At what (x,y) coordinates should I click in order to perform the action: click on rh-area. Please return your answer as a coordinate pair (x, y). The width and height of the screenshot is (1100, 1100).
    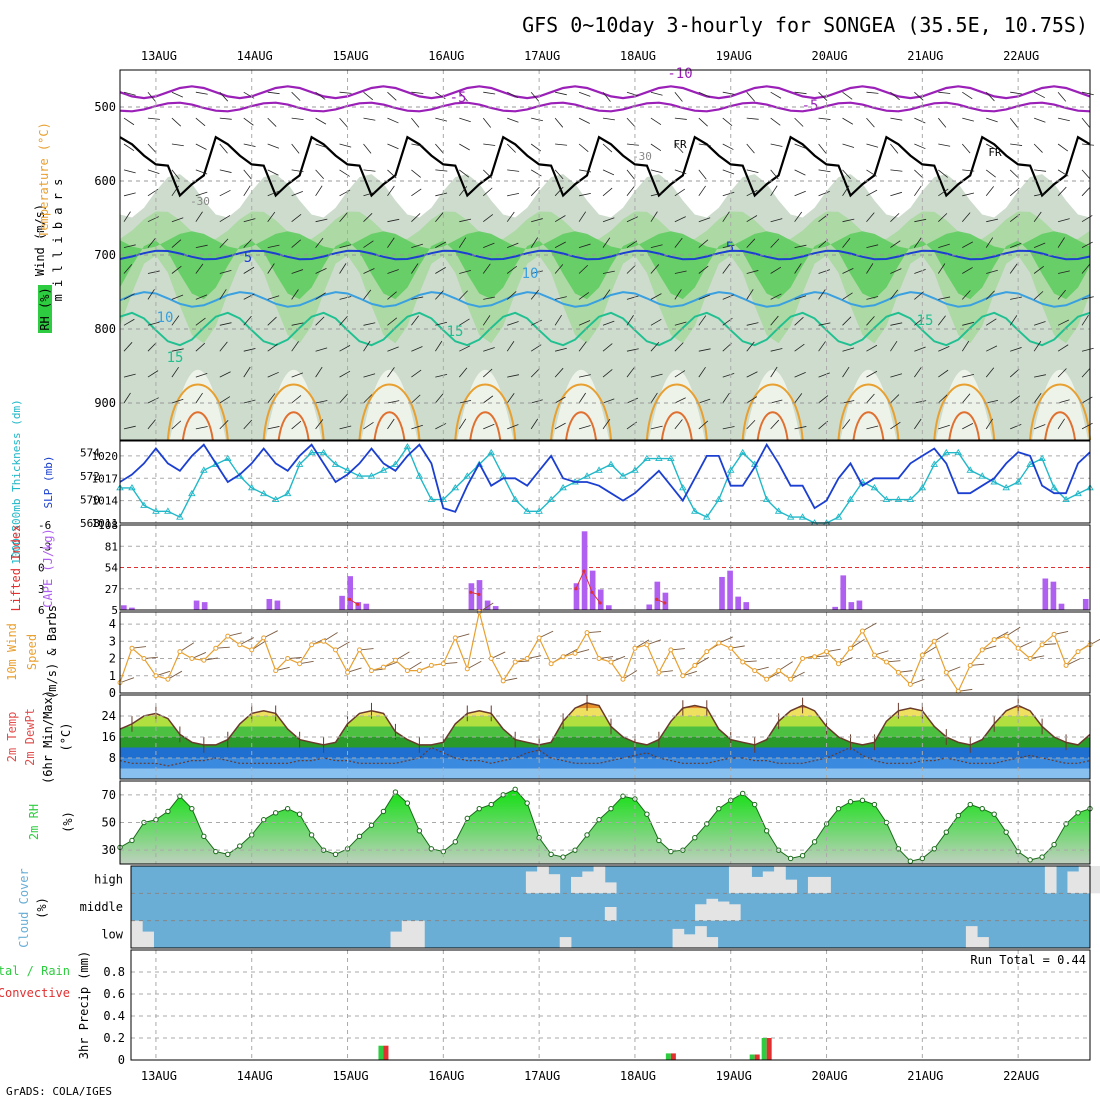
    Looking at the image, I should click on (605, 826).